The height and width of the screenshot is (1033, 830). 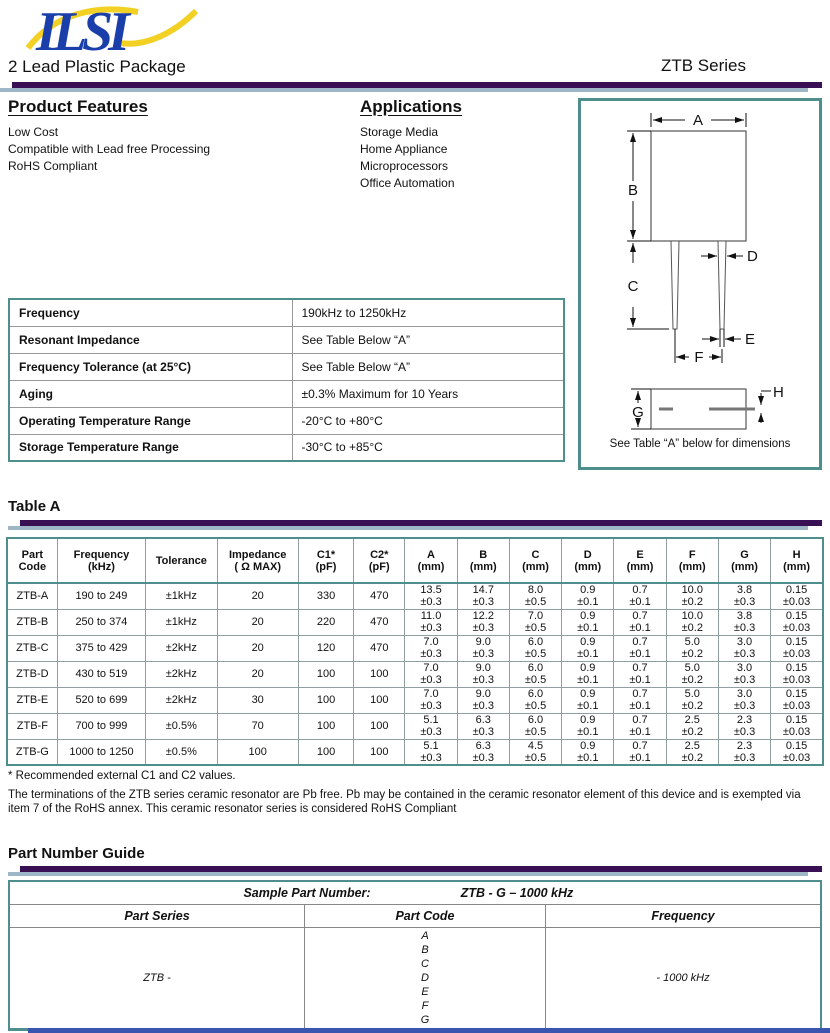 I want to click on dim-label-f: F, so click(x=698, y=357).